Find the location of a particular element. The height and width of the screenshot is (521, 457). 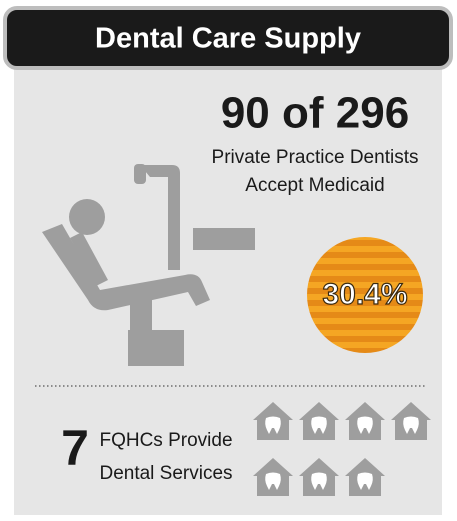

fqhc-line: FQHCs Provide is located at coordinates (165, 440).